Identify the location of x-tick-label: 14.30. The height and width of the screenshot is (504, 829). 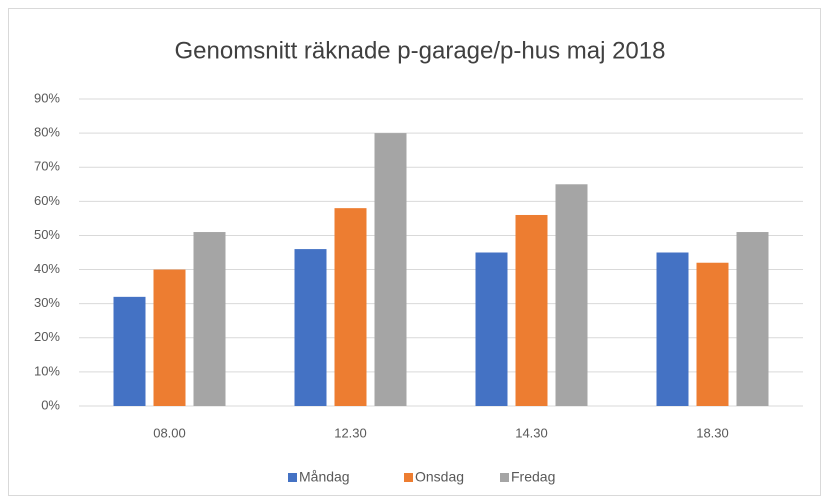
(531, 432).